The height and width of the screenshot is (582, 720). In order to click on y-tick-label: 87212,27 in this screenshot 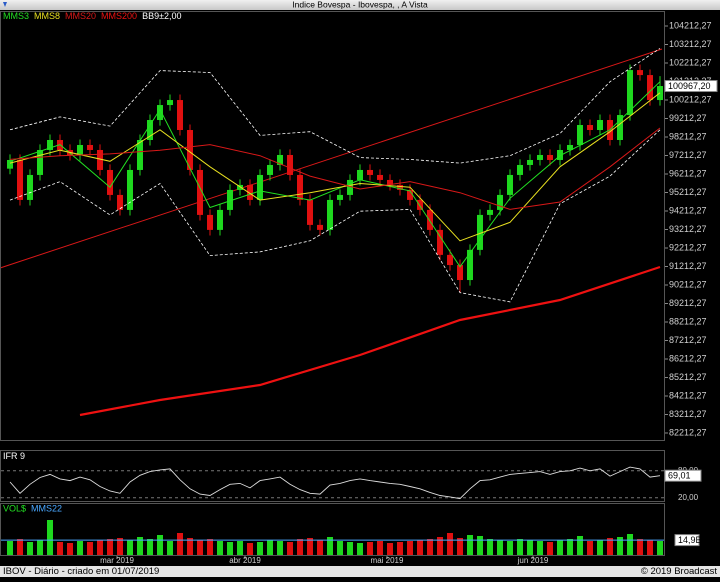, I will do `click(688, 340)`.